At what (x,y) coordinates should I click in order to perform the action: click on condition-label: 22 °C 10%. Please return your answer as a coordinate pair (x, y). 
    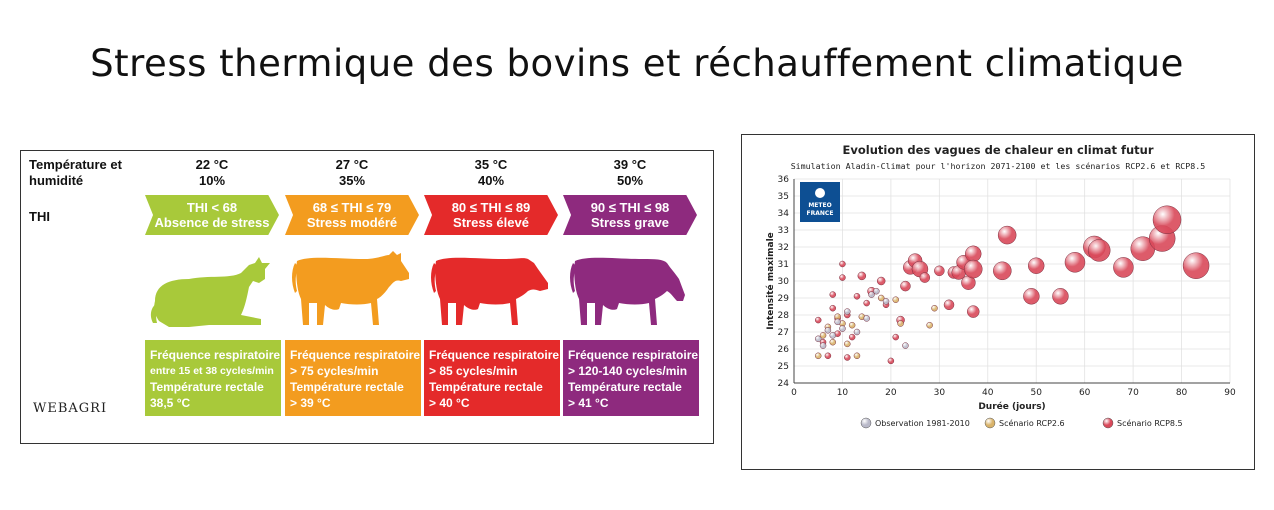
    Looking at the image, I should click on (212, 172).